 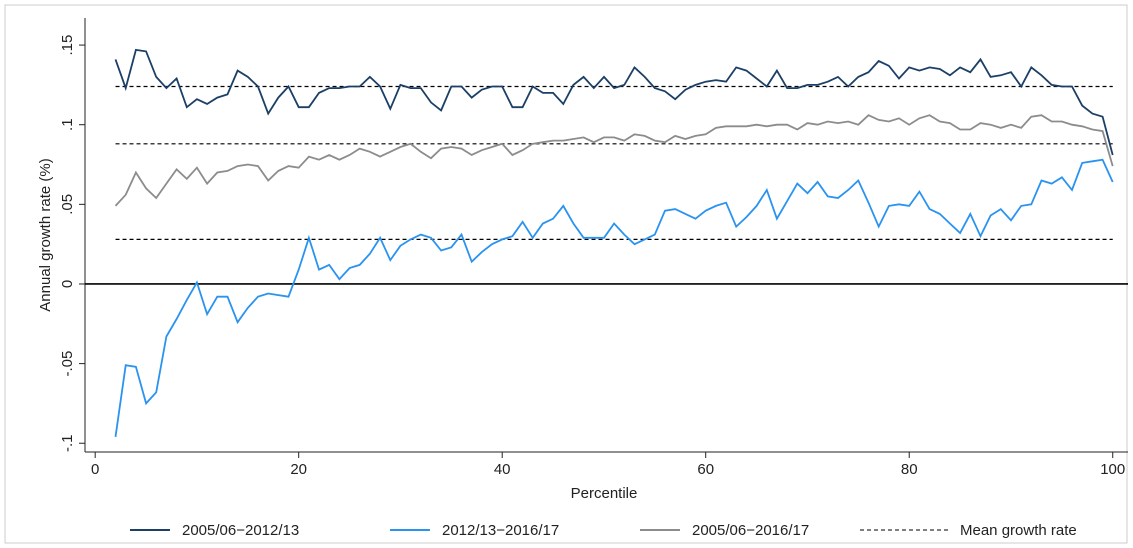 I want to click on y-tick-label: -.05, so click(x=67, y=364).